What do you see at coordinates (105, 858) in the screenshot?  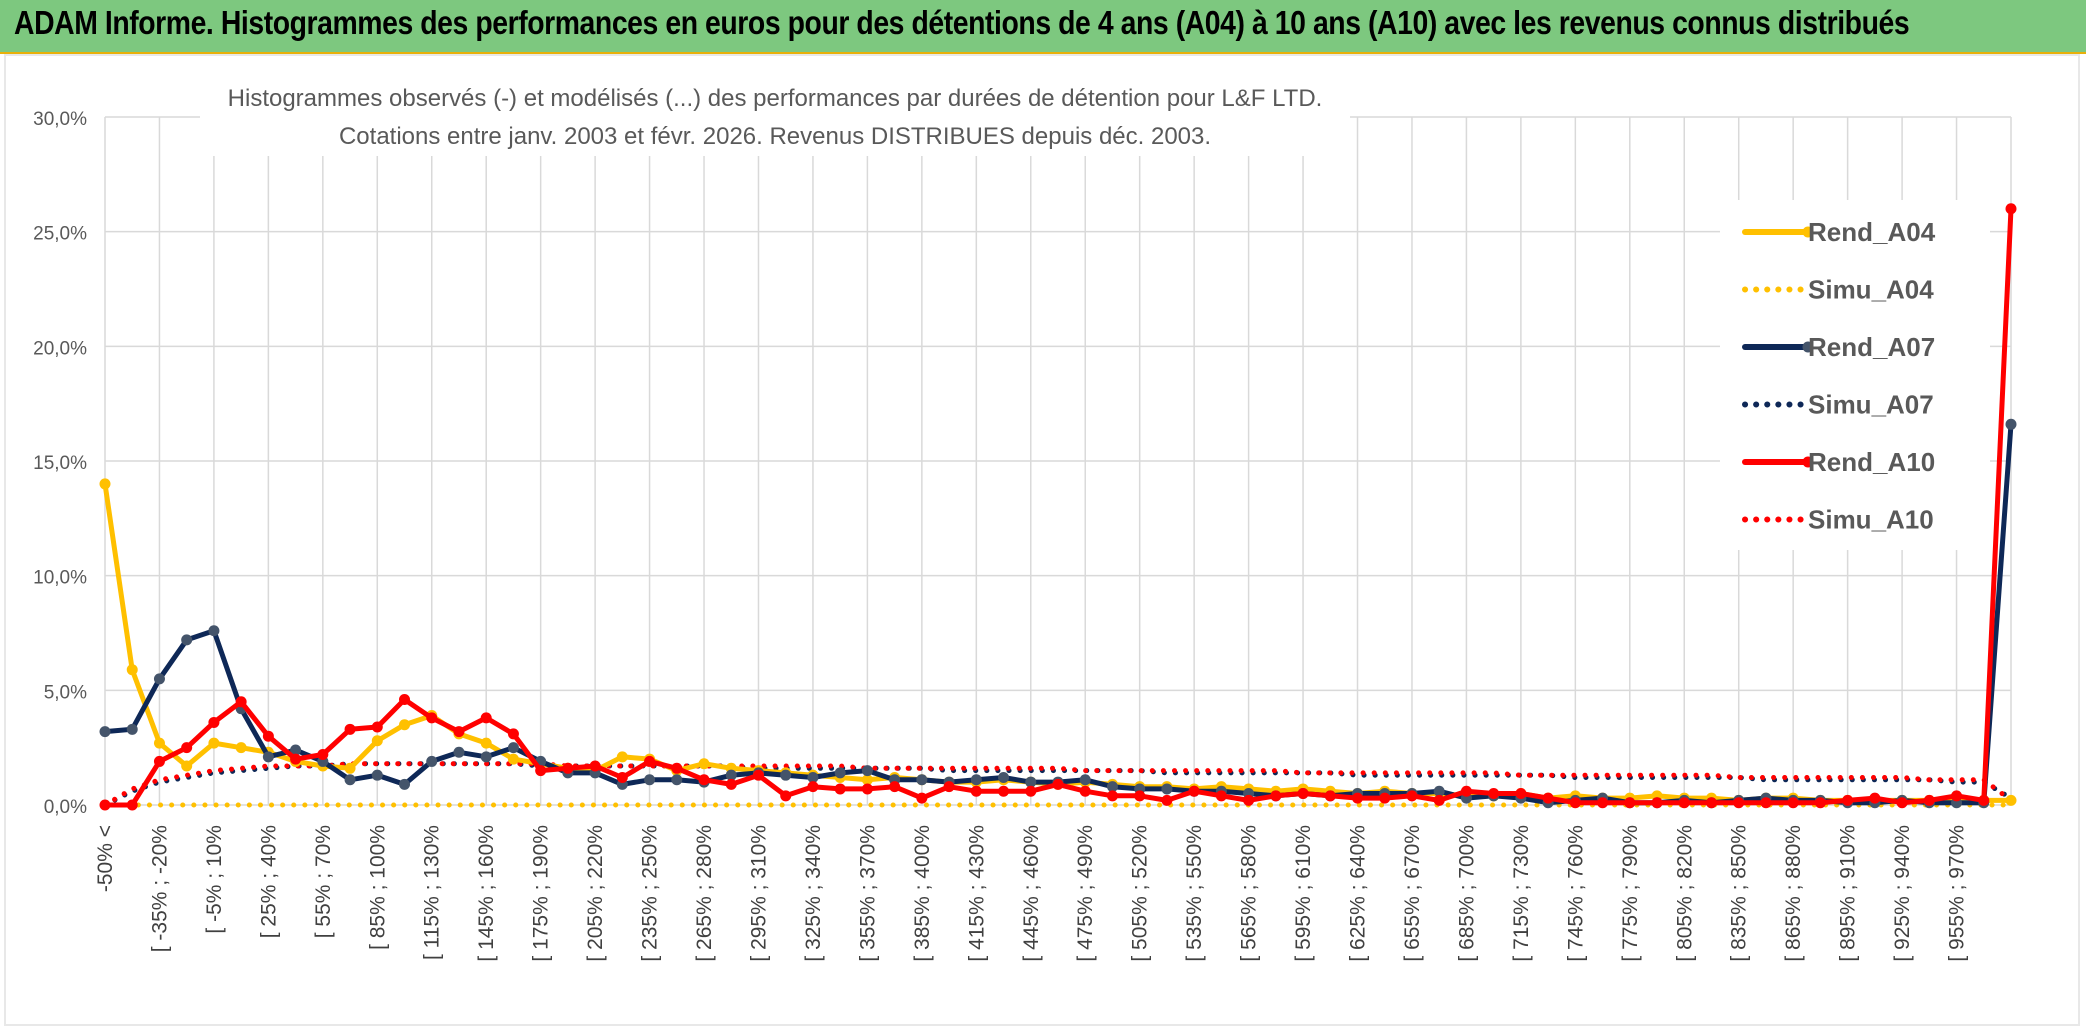 I see `x-tick-label: -50% <` at bounding box center [105, 858].